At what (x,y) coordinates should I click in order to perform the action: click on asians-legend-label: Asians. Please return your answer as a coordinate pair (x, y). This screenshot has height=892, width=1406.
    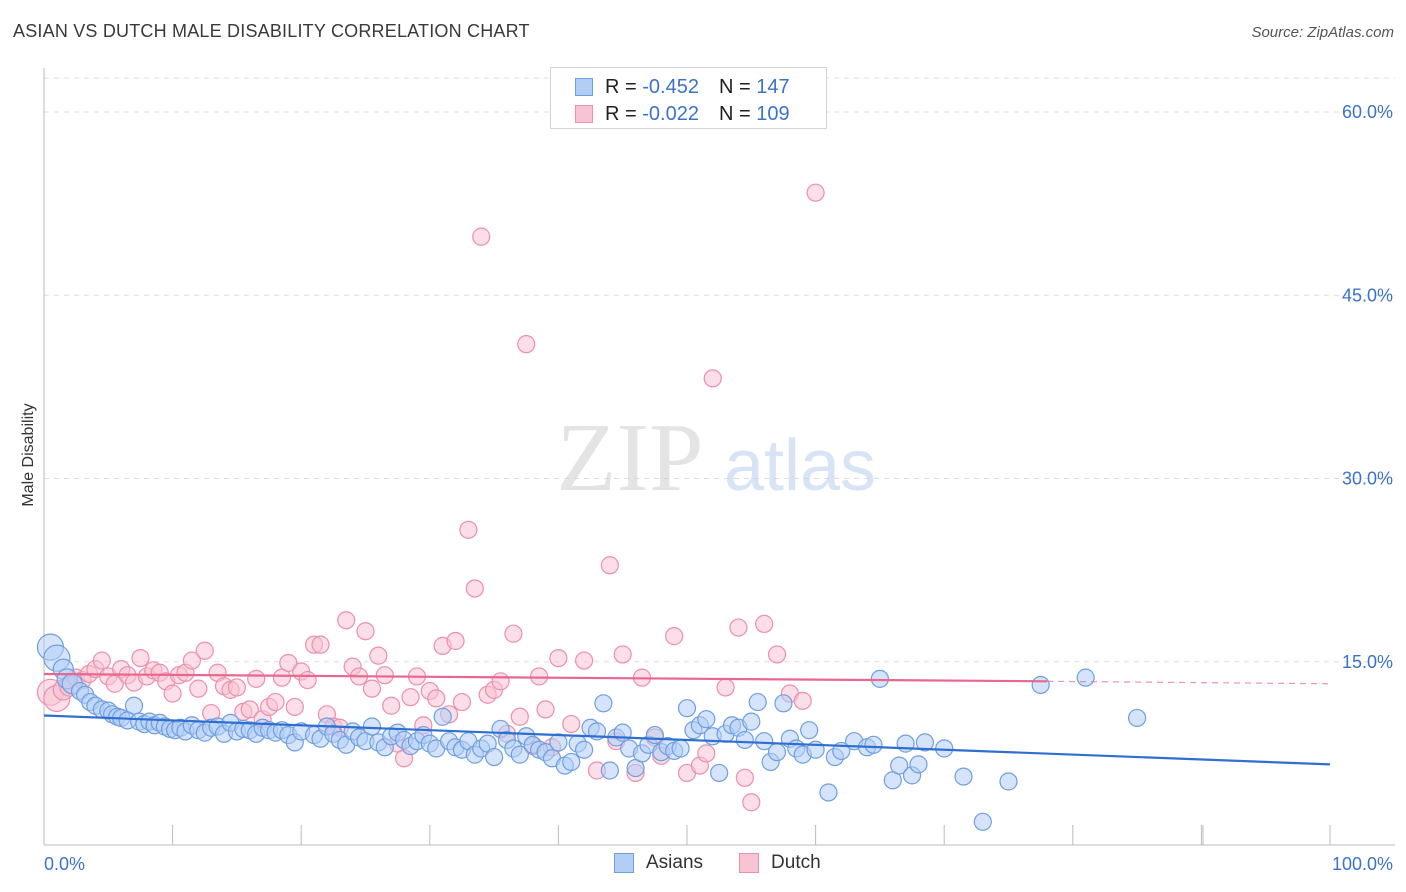
    Looking at the image, I should click on (675, 862).